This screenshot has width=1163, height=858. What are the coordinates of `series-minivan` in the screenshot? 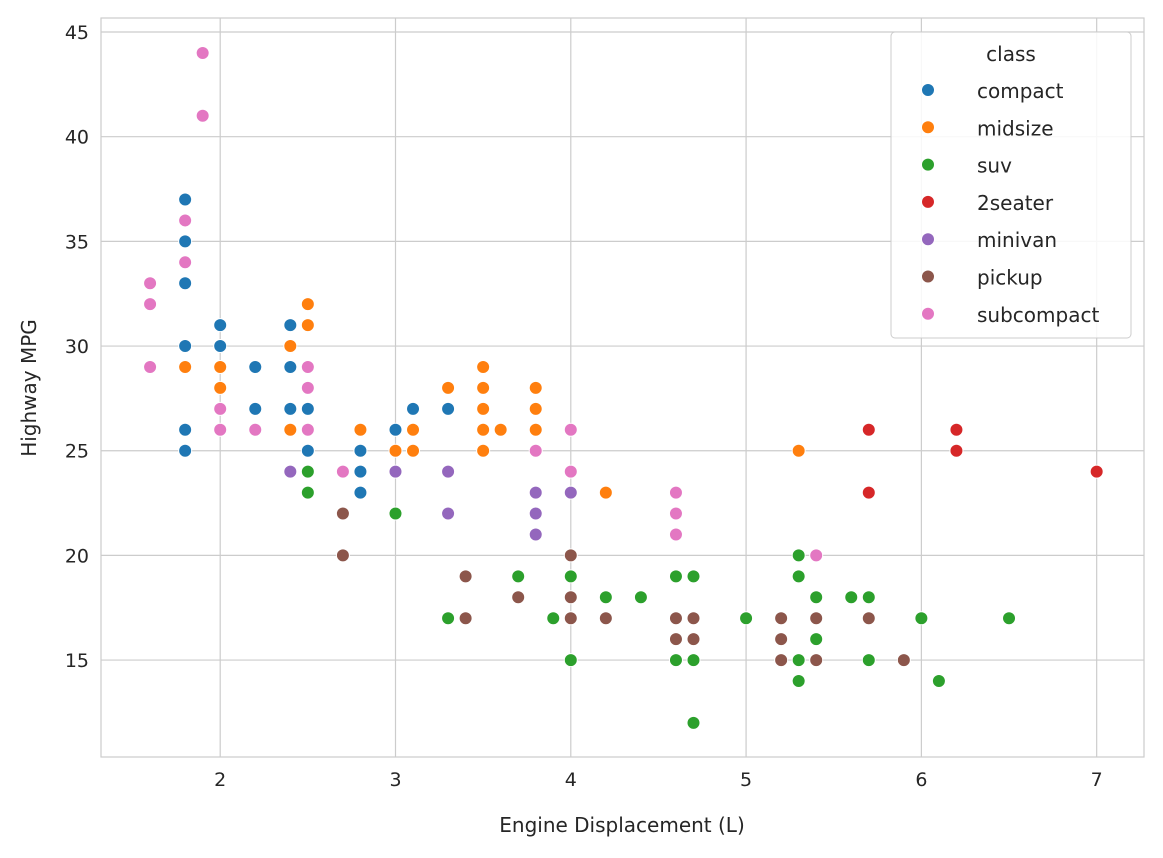 It's located at (430, 503).